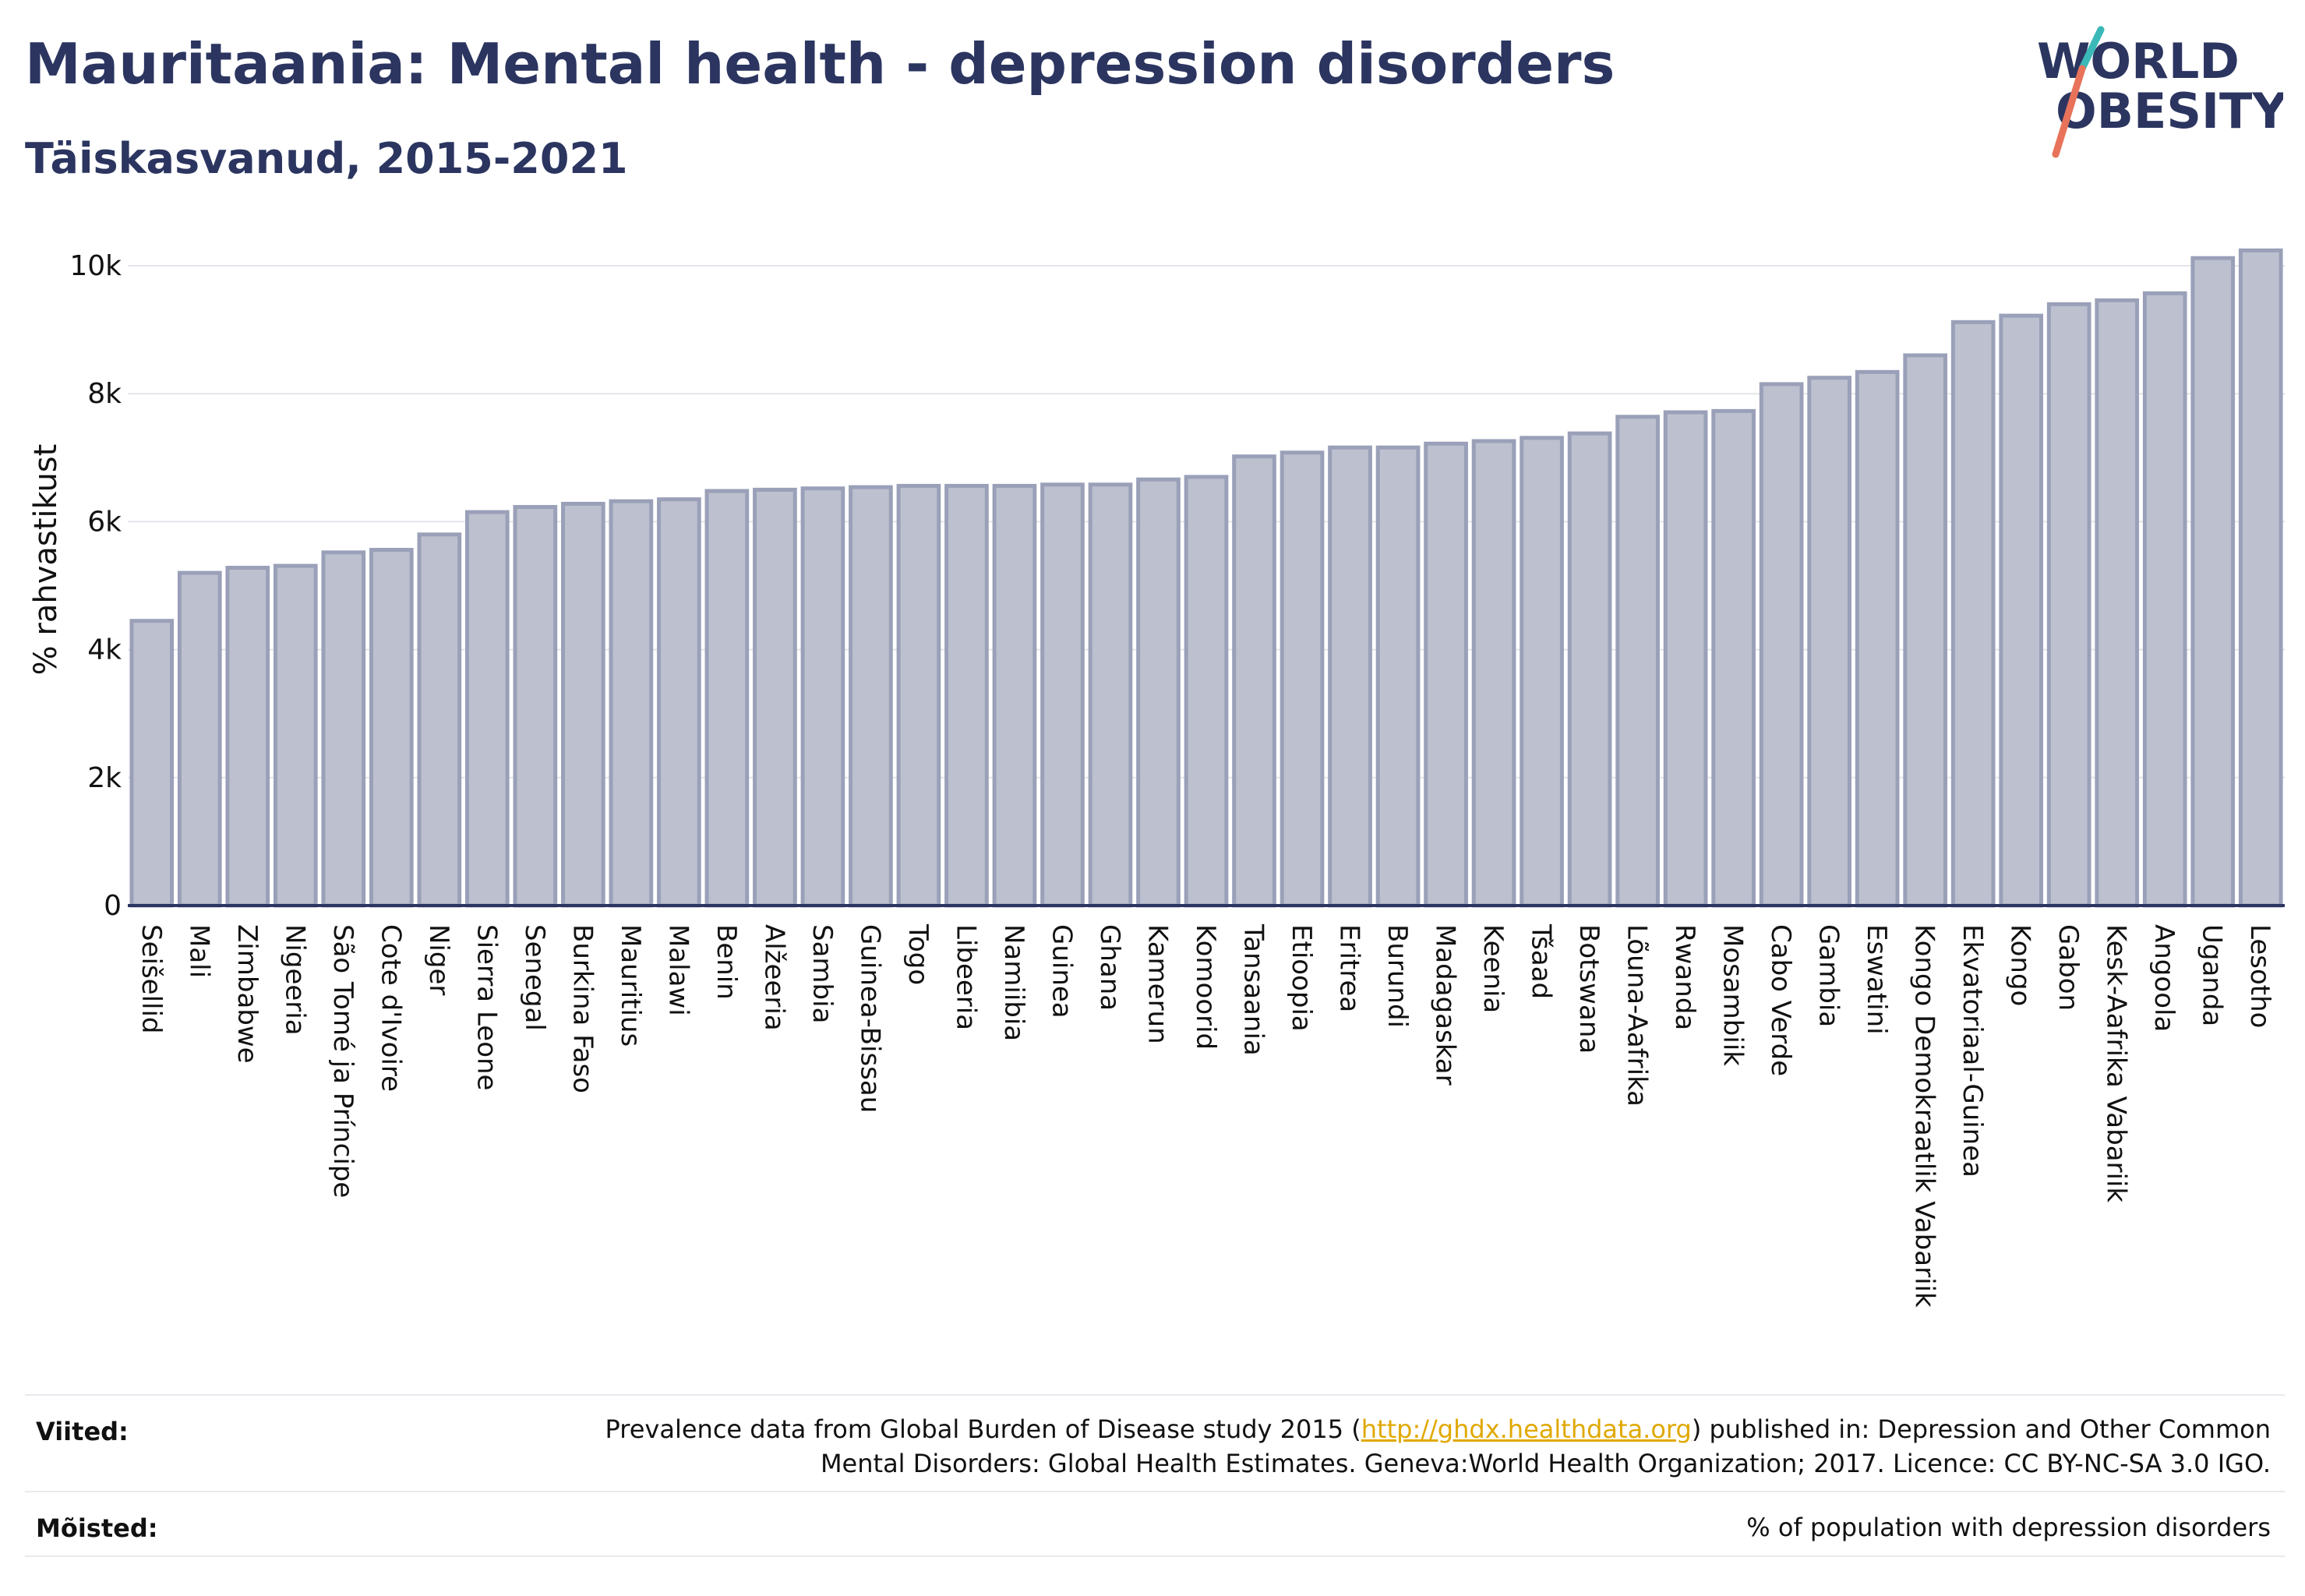 This screenshot has height=1596, width=2305. What do you see at coordinates (726, 962) in the screenshot?
I see `x-tick-label: Benin` at bounding box center [726, 962].